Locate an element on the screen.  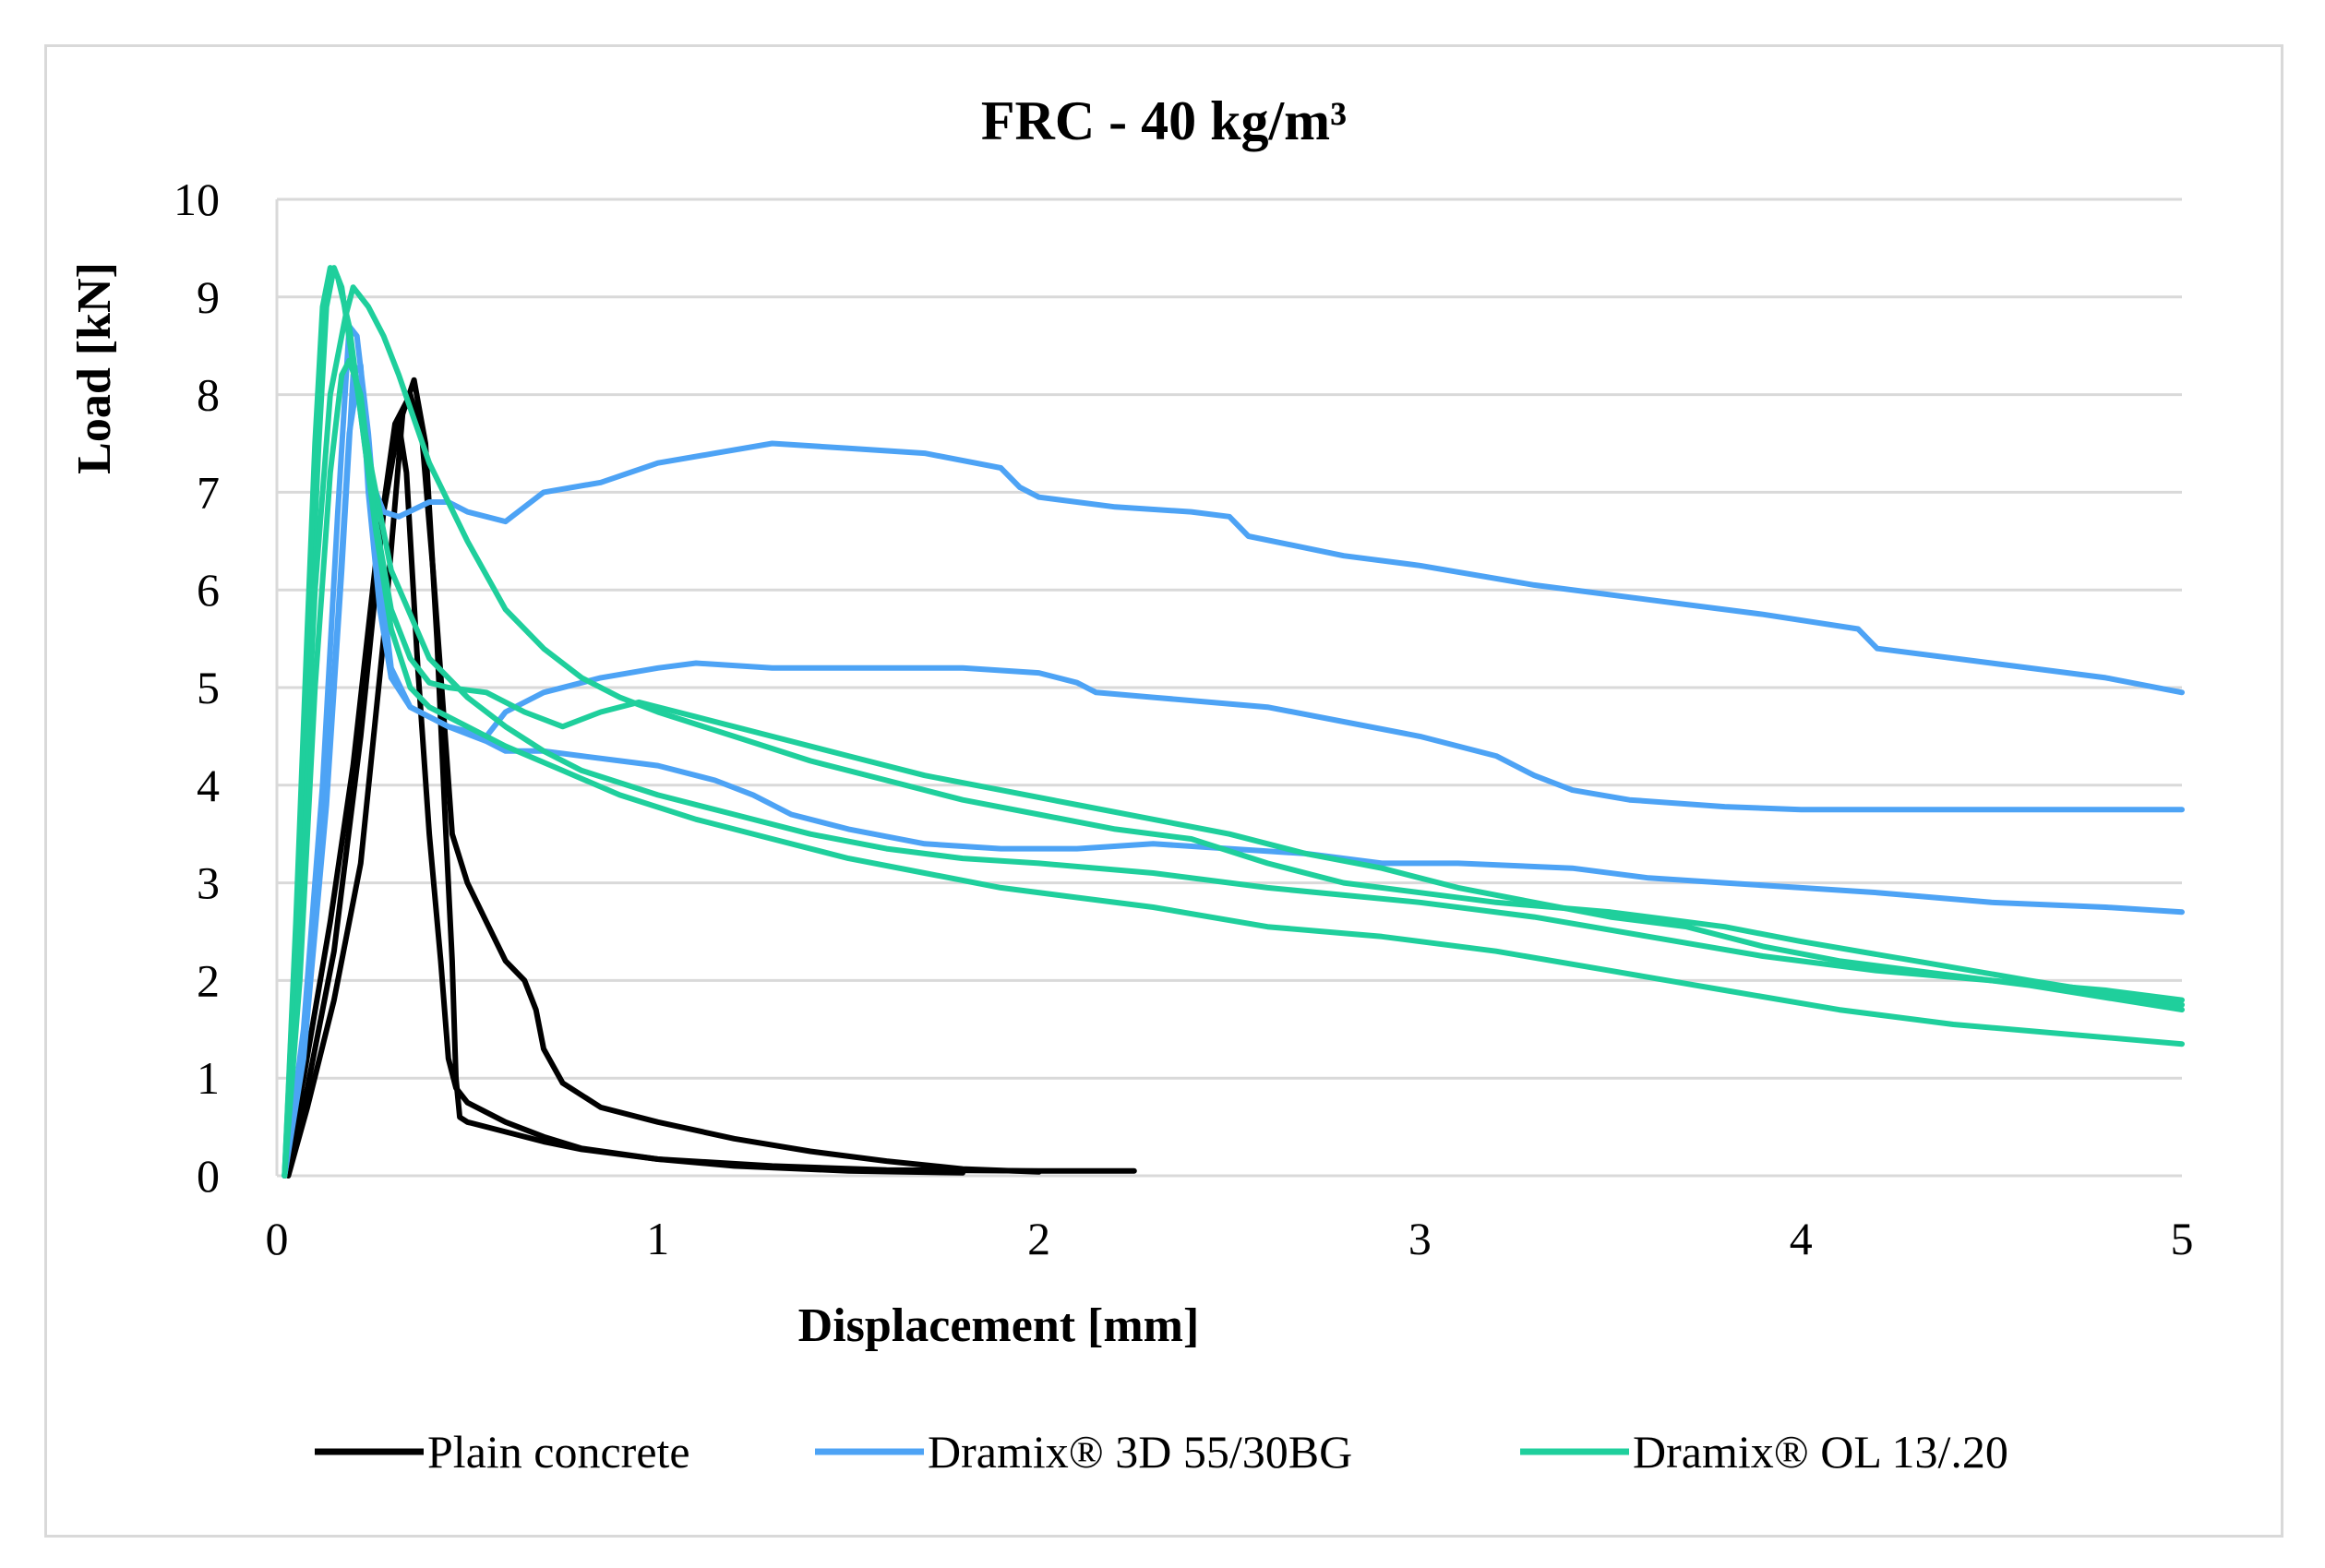
y-tick-label-7: 7 is located at coordinates (208, 492).